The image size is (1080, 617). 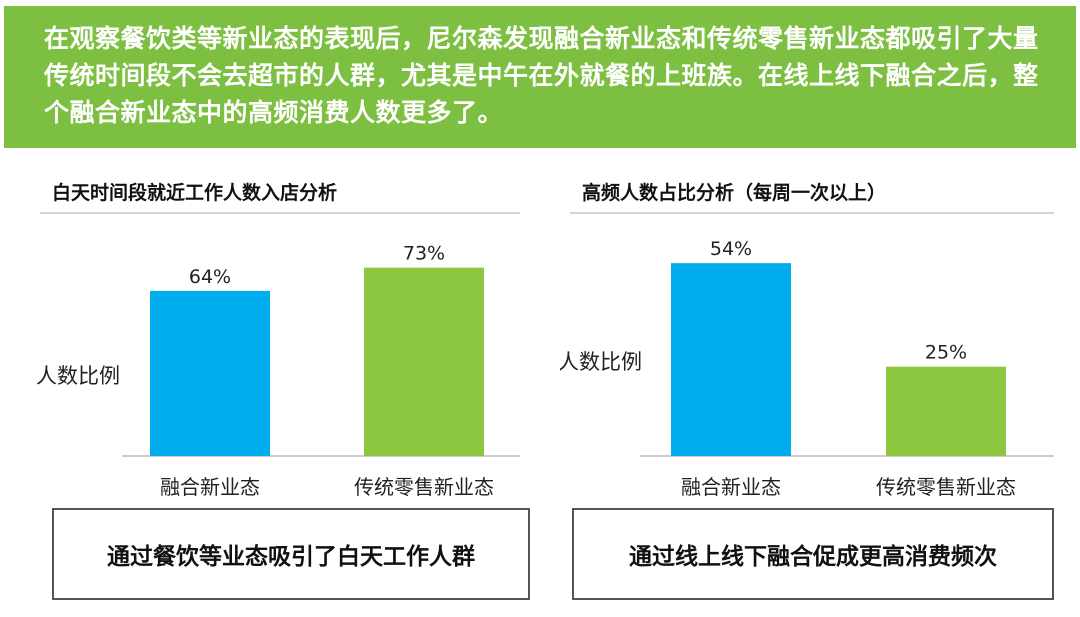 I want to click on summary-box: 通过餐饮等业态吸引了白天工作人群, so click(x=291, y=554).